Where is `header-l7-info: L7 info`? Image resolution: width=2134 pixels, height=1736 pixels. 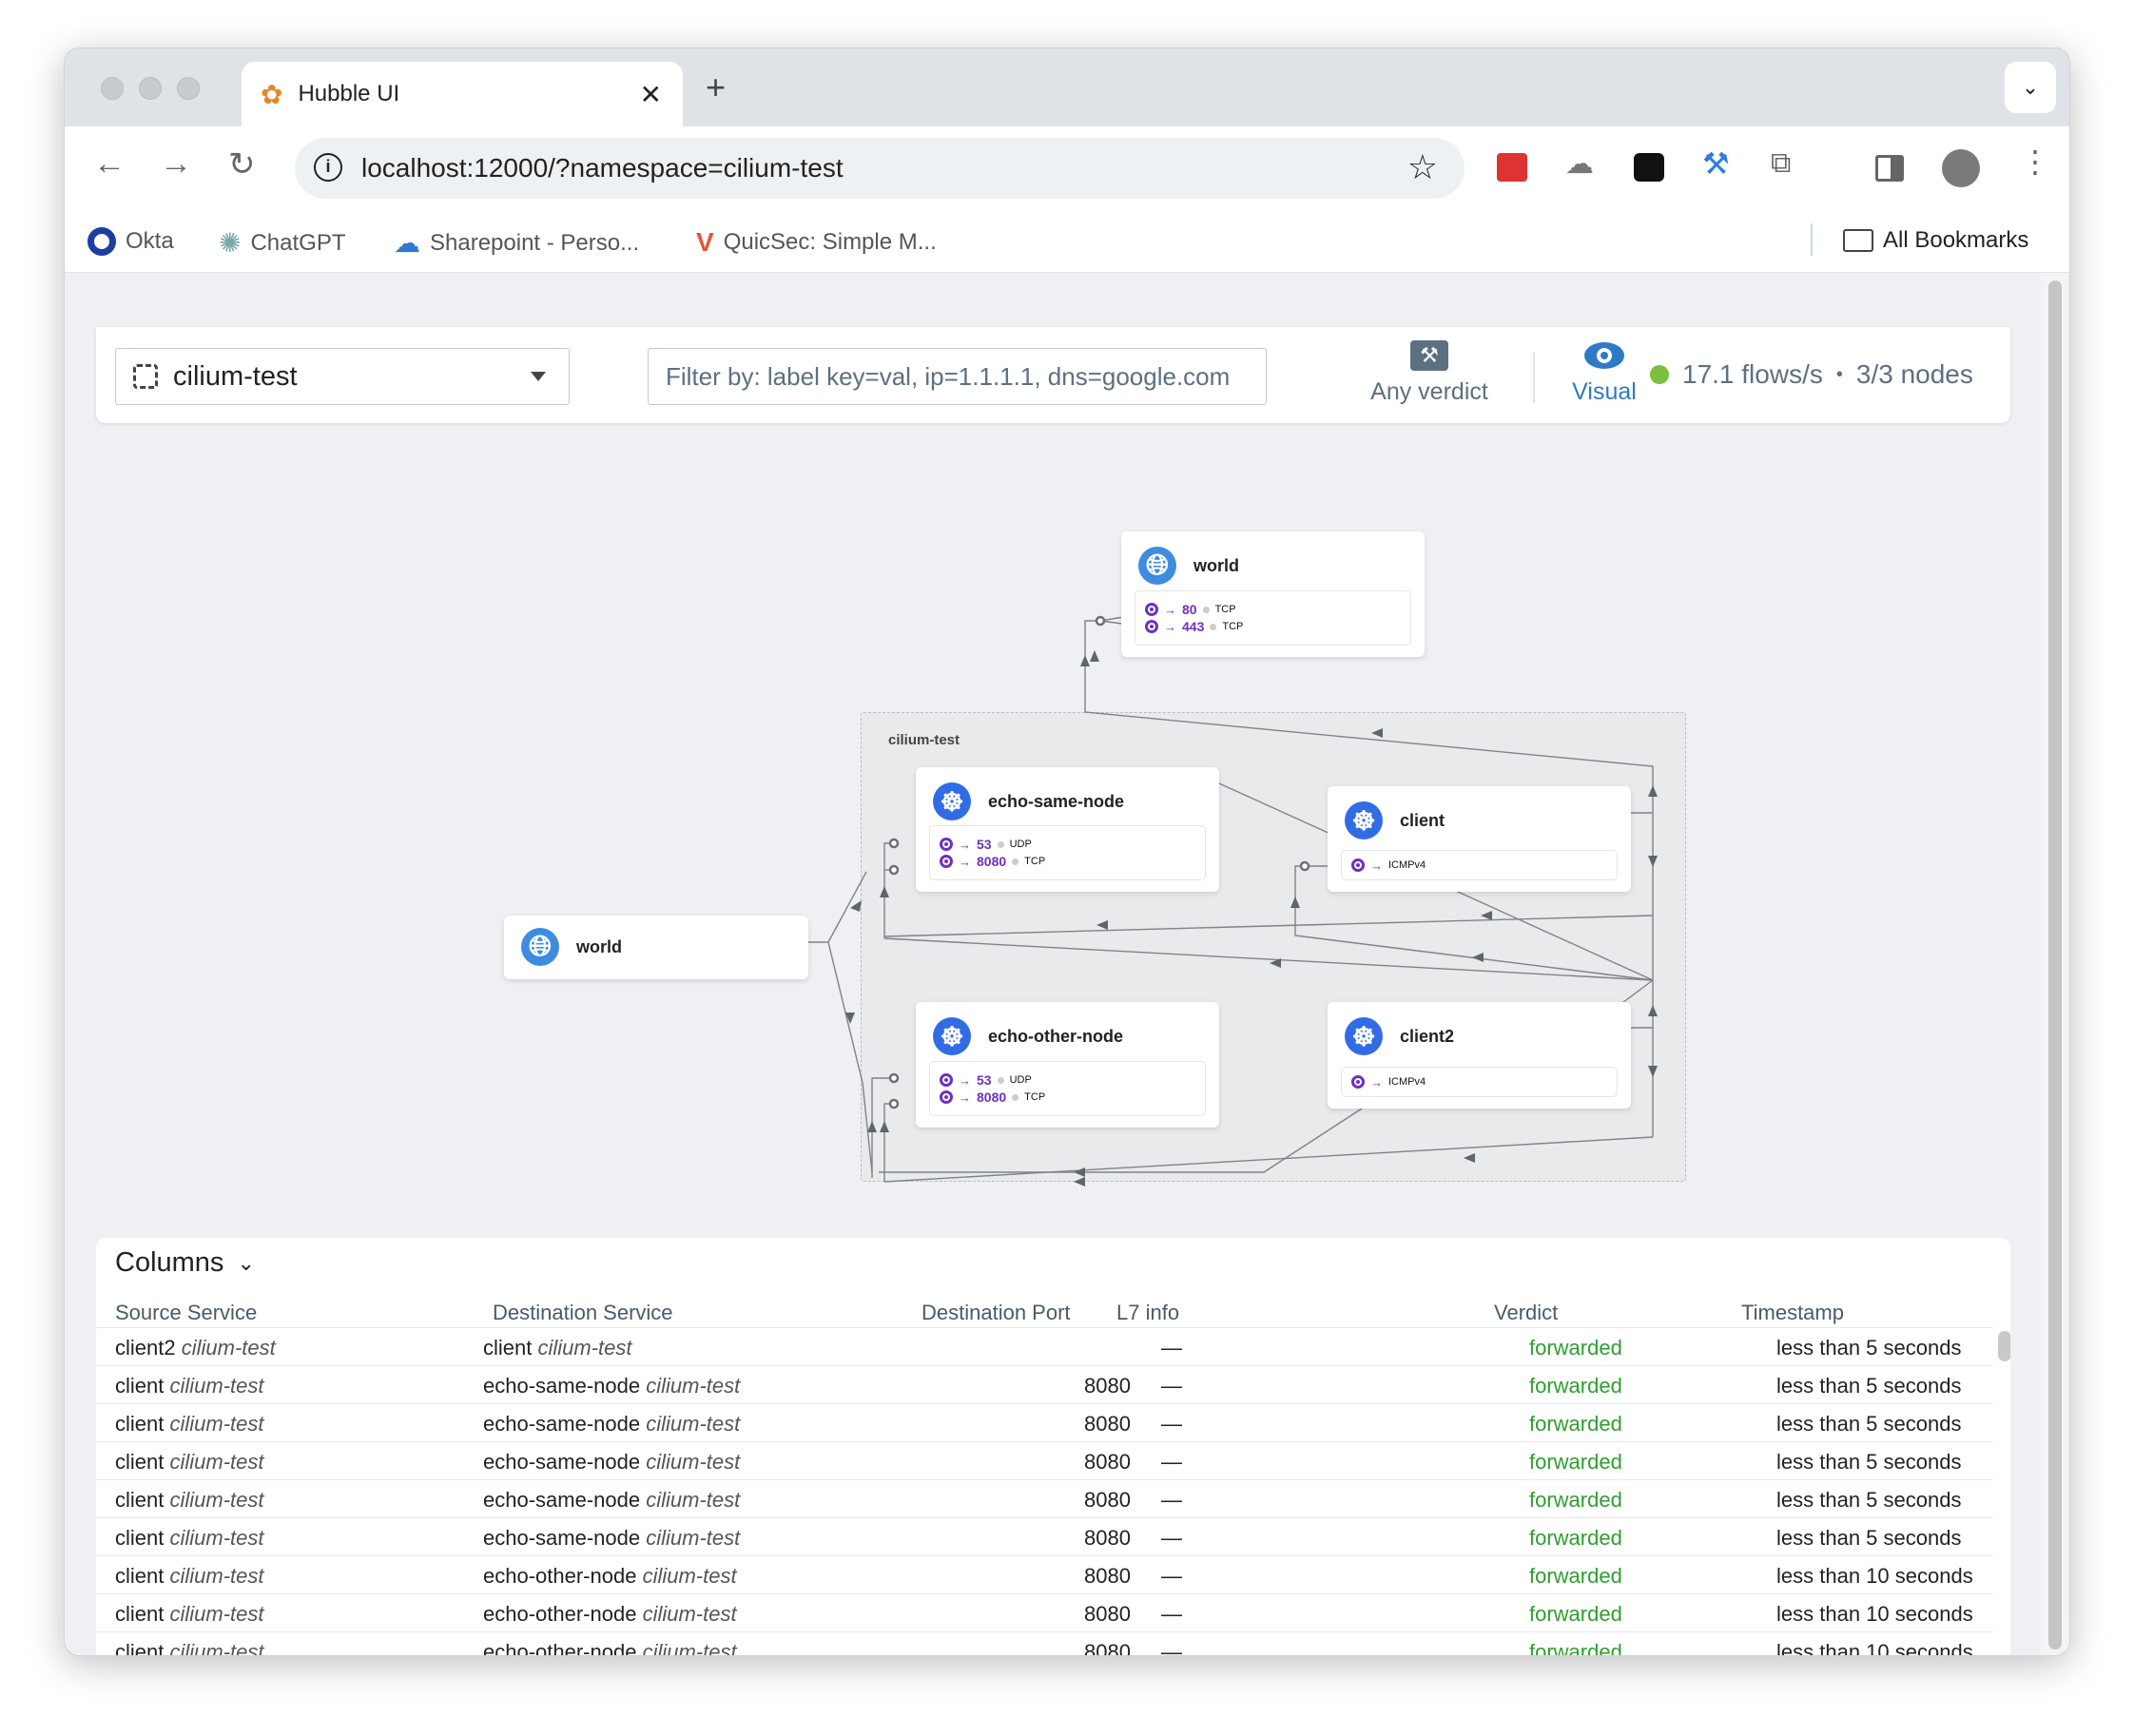 header-l7-info: L7 info is located at coordinates (1148, 1313).